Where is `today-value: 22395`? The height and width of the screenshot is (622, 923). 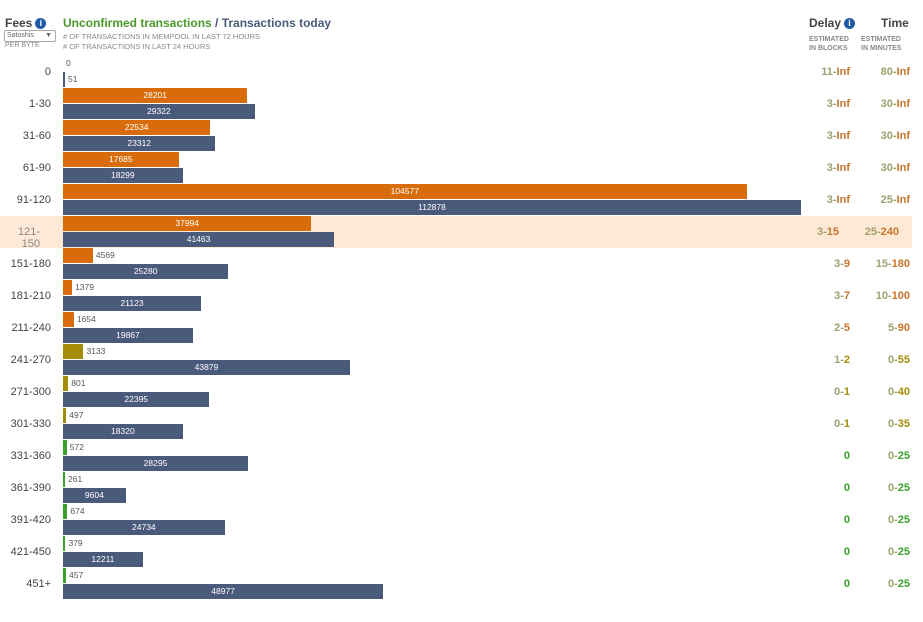
today-value: 22395 is located at coordinates (136, 399).